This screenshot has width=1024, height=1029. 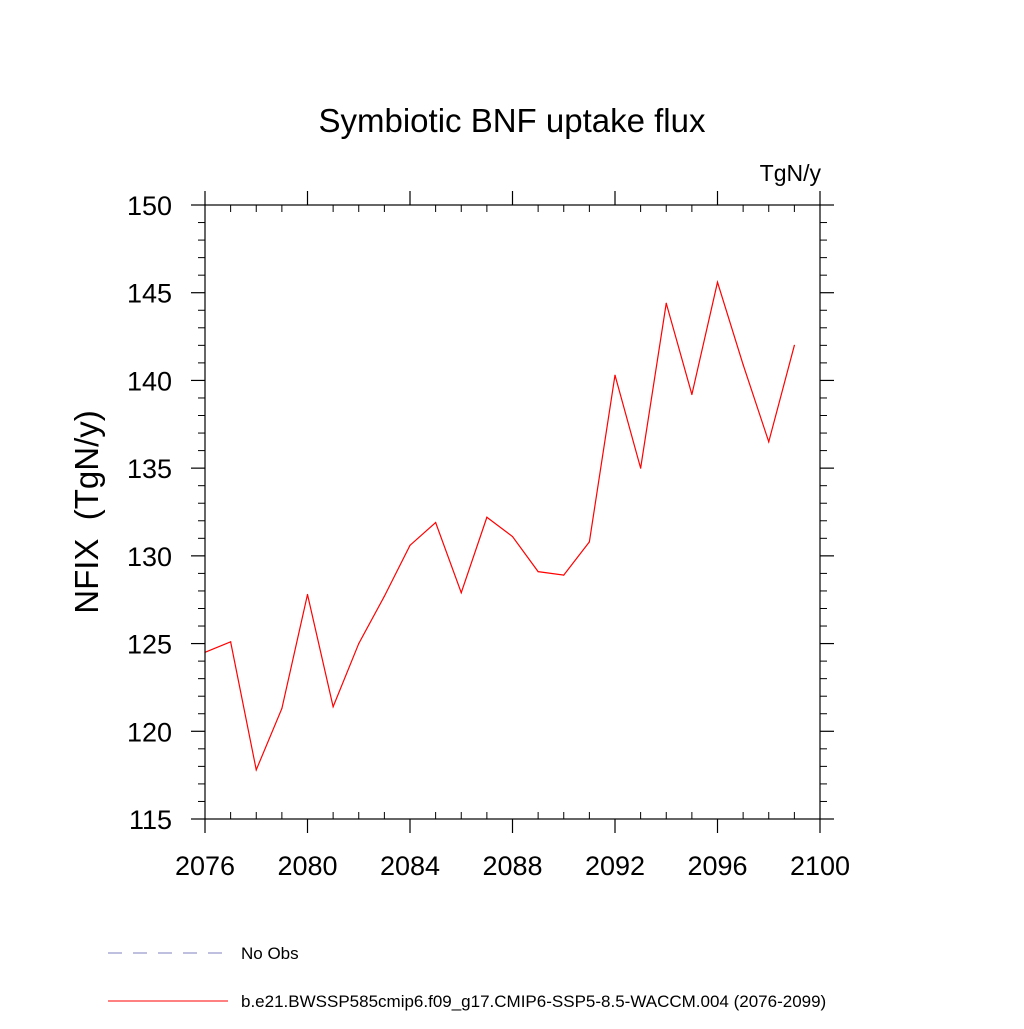 What do you see at coordinates (149, 513) in the screenshot?
I see `y-tick-labels: 115 120 125 130 135 140 145 150` at bounding box center [149, 513].